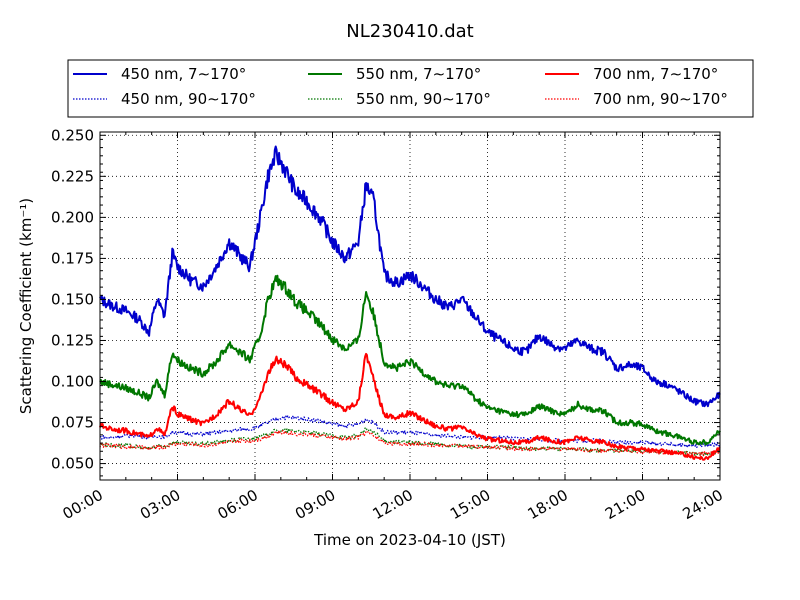 This screenshot has width=800, height=600. Describe the element at coordinates (393, 504) in the screenshot. I see `x-tick-label: 12:00` at that location.